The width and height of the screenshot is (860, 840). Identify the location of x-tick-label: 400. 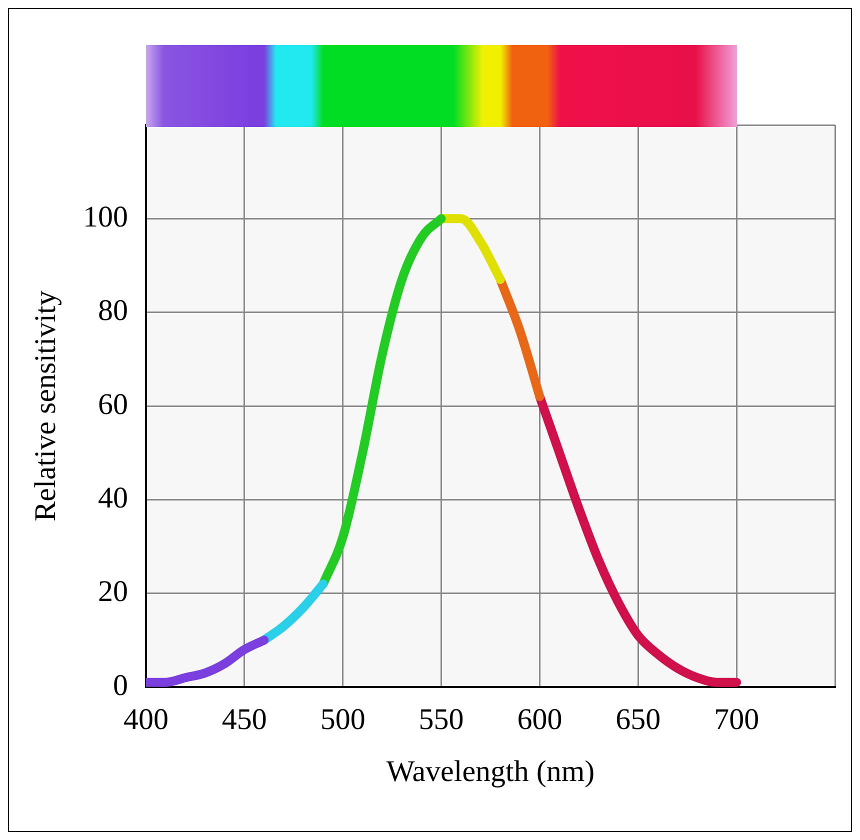
(146, 719).